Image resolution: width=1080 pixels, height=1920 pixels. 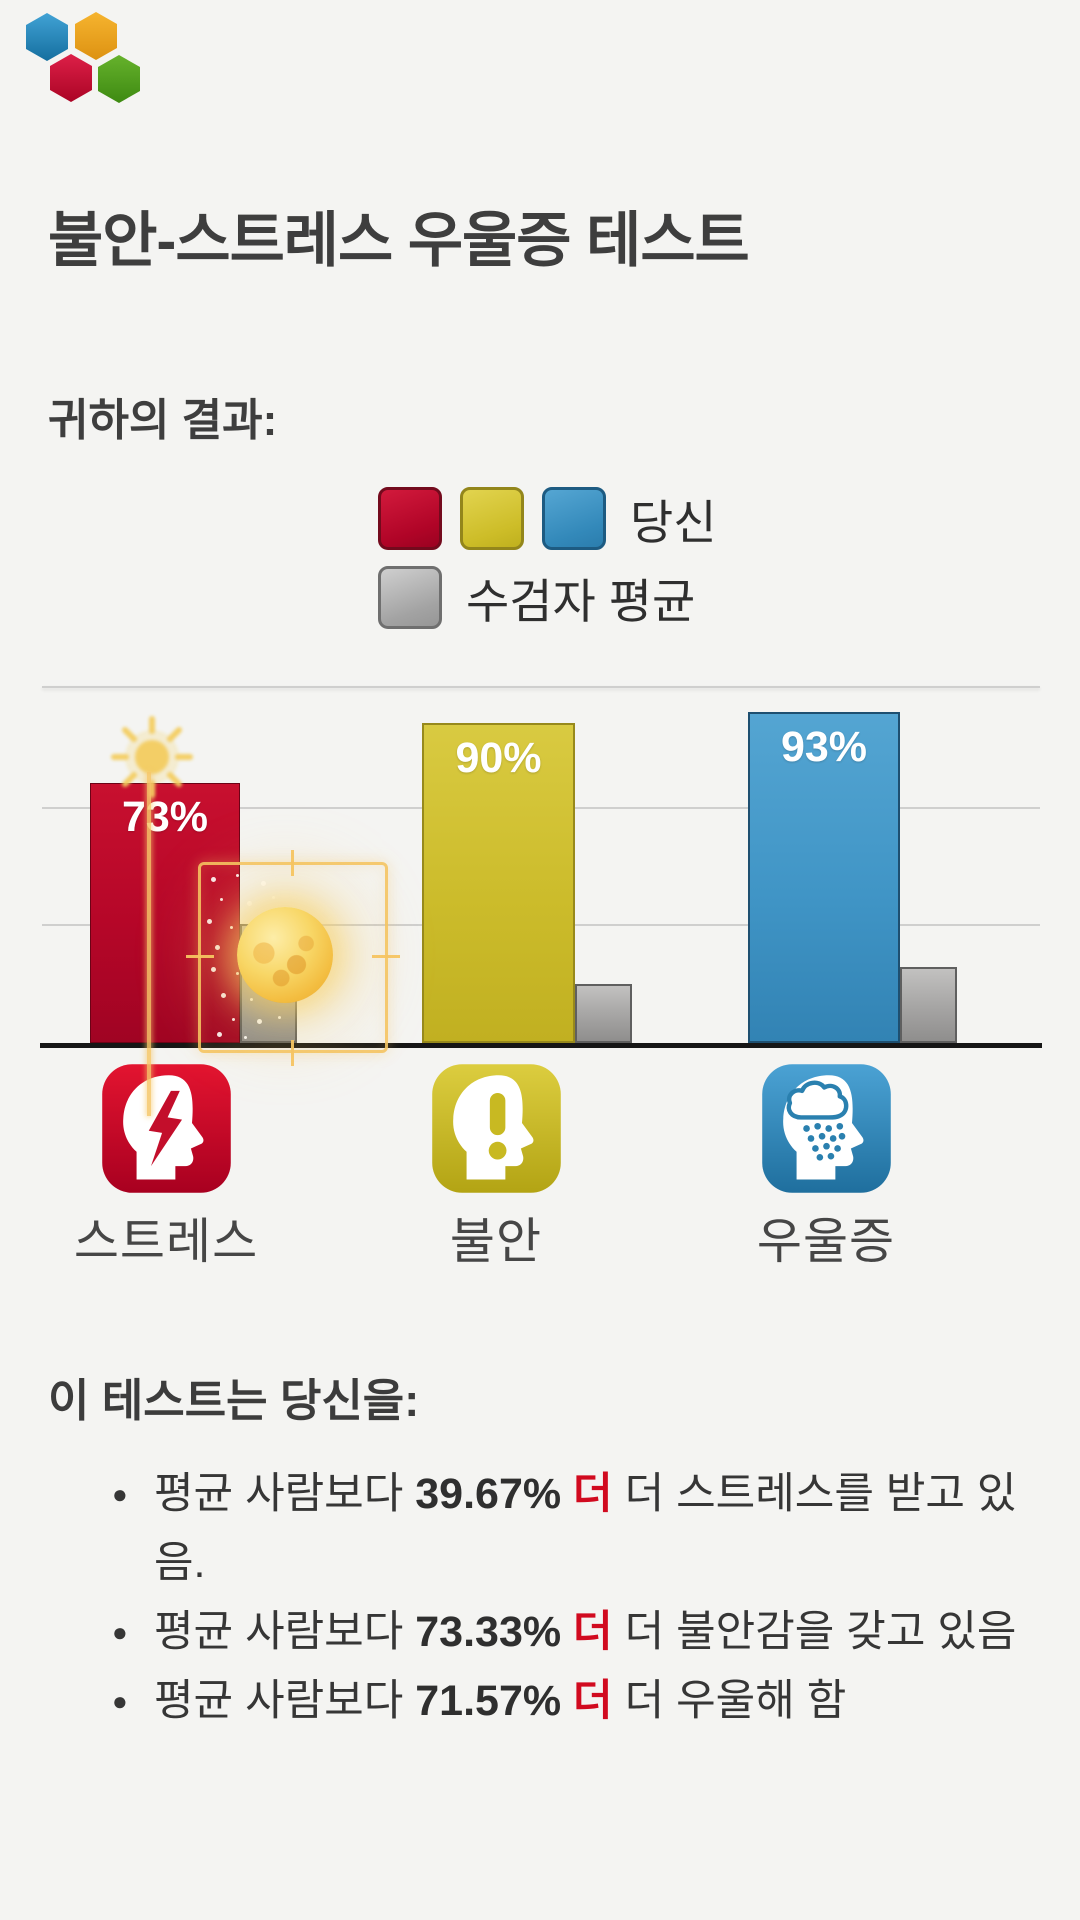 I want to click on summary-item-stress: 평균 사람보다 39.67% 더 더 스트레스를 받고 있음., so click(x=577, y=1529).